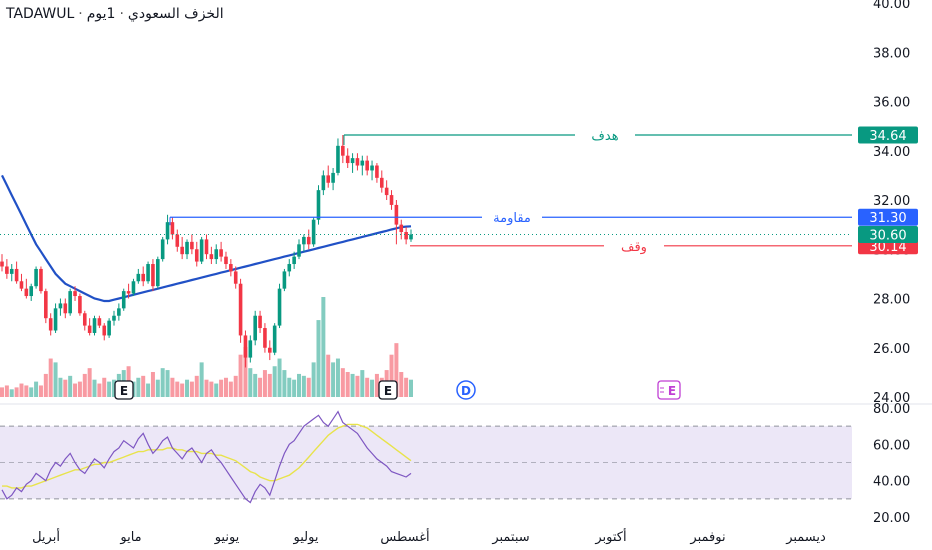  I want to click on level-label: وقف, so click(634, 247).